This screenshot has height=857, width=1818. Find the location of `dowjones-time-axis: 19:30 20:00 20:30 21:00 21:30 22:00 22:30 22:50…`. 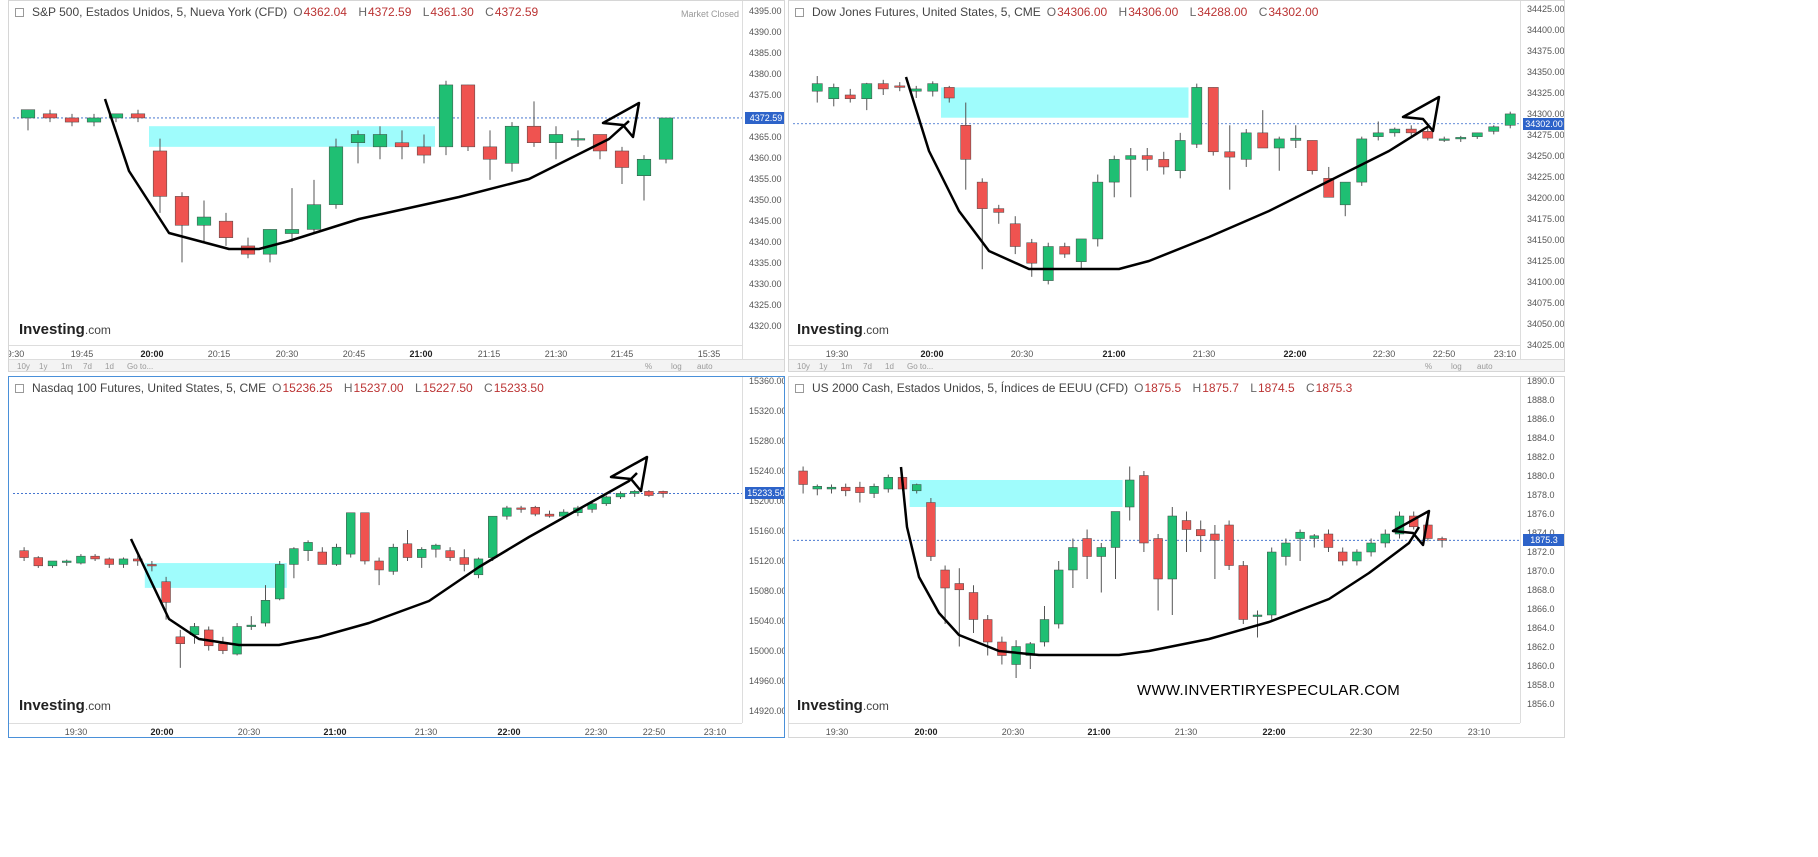

dowjones-time-axis: 19:30 20:00 20:30 21:00 21:30 22:00 22:30 22:50… is located at coordinates (1154, 353).